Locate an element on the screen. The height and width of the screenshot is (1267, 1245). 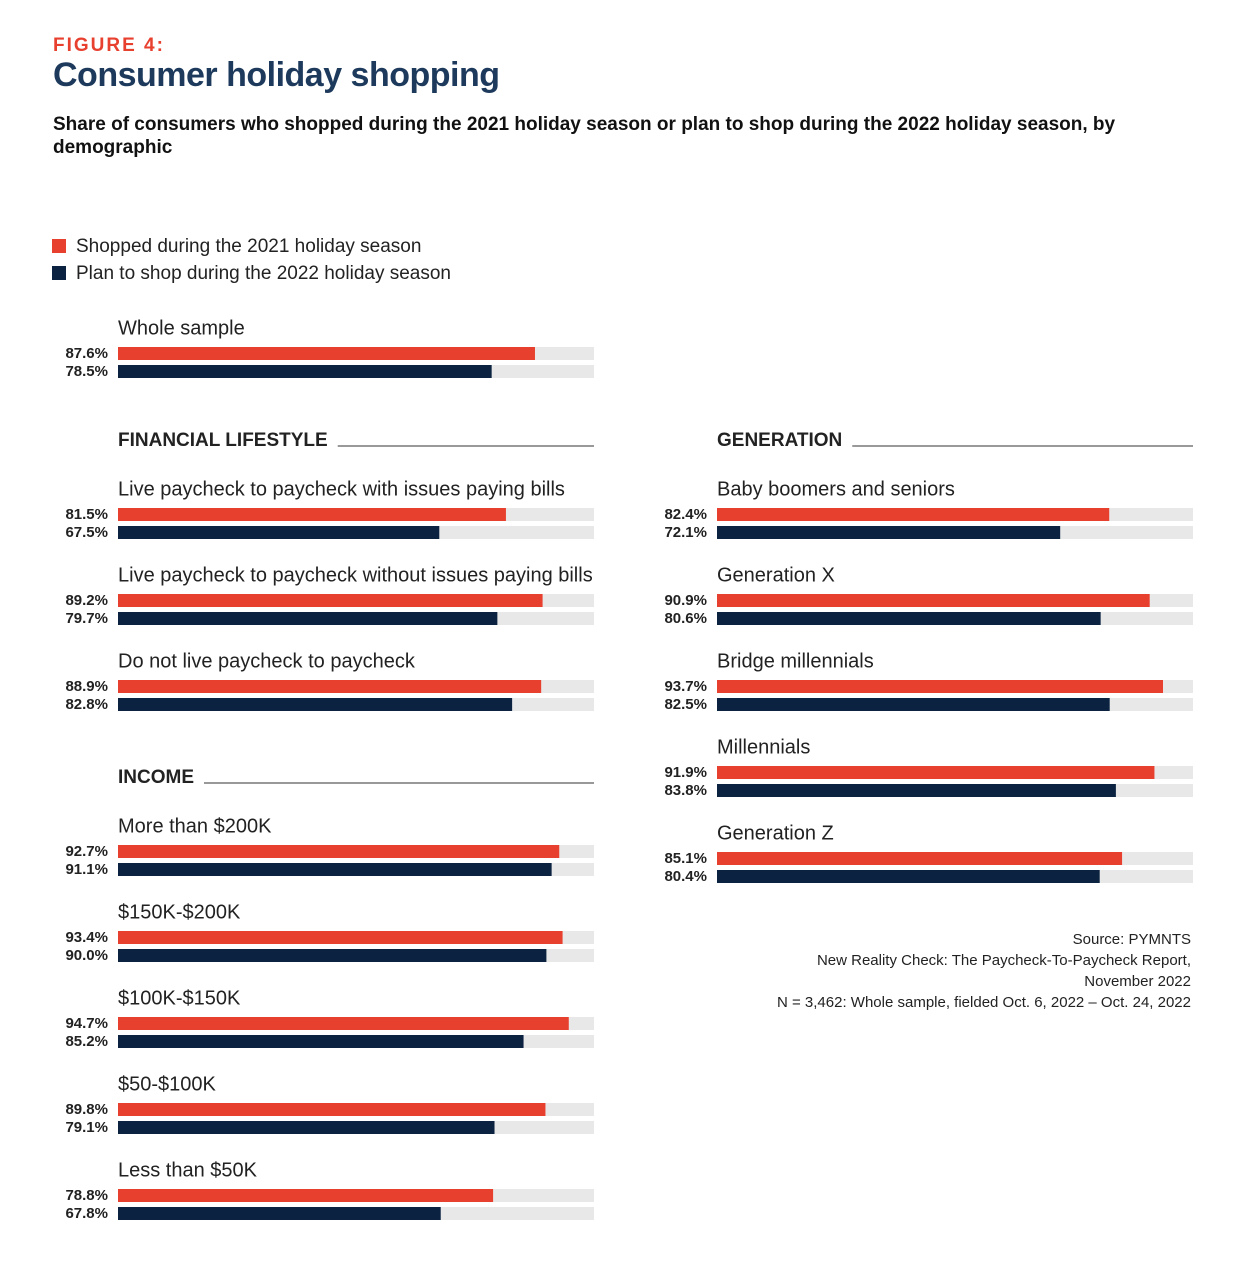
source-note: Source: PYMNTS is located at coordinates (1132, 939).